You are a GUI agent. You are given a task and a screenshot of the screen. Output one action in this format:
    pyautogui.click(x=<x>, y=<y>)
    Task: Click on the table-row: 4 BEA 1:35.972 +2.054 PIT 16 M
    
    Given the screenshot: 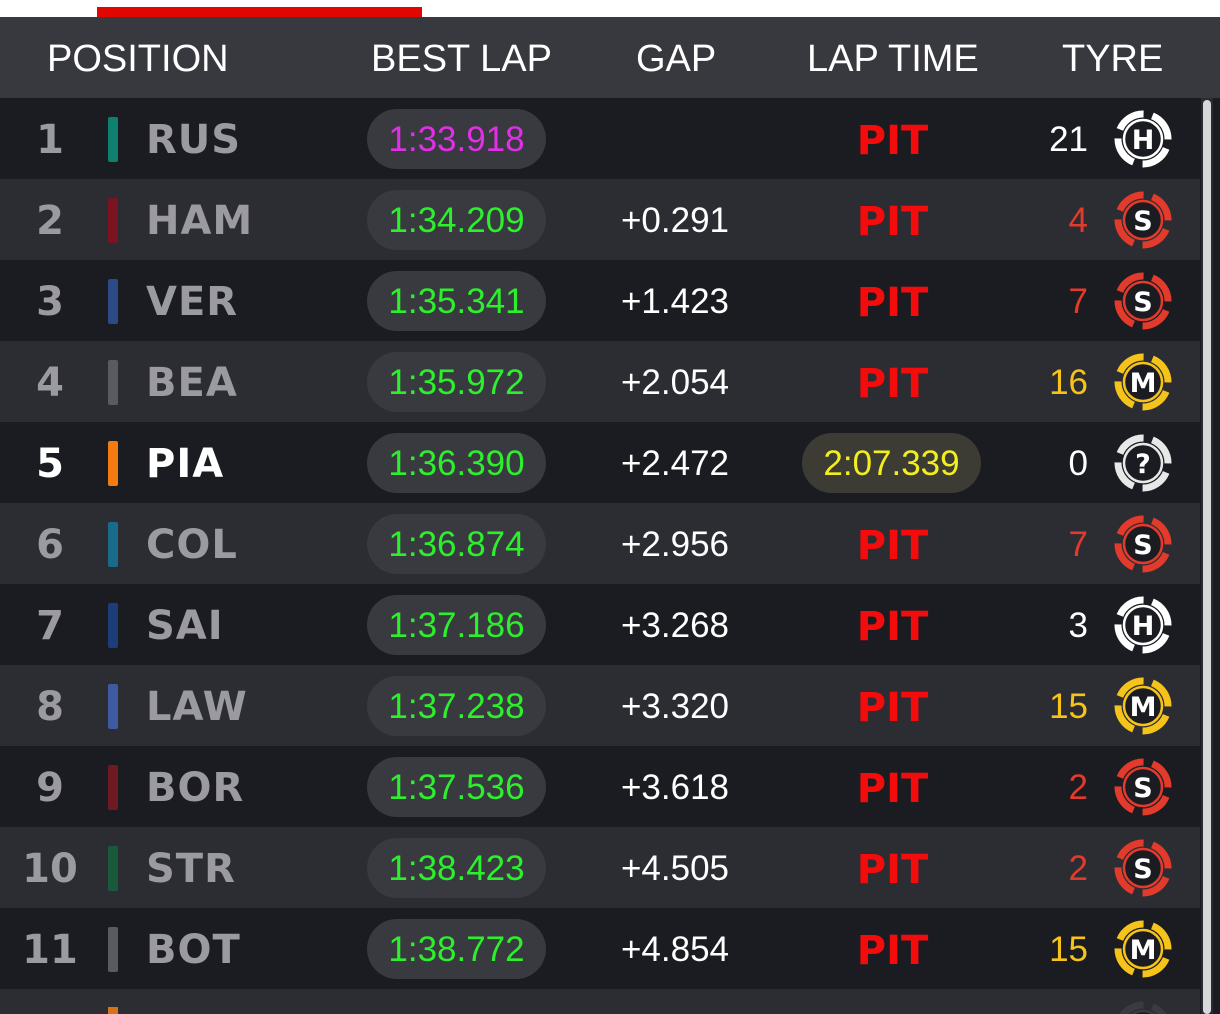 What is the action you would take?
    pyautogui.click(x=600, y=381)
    